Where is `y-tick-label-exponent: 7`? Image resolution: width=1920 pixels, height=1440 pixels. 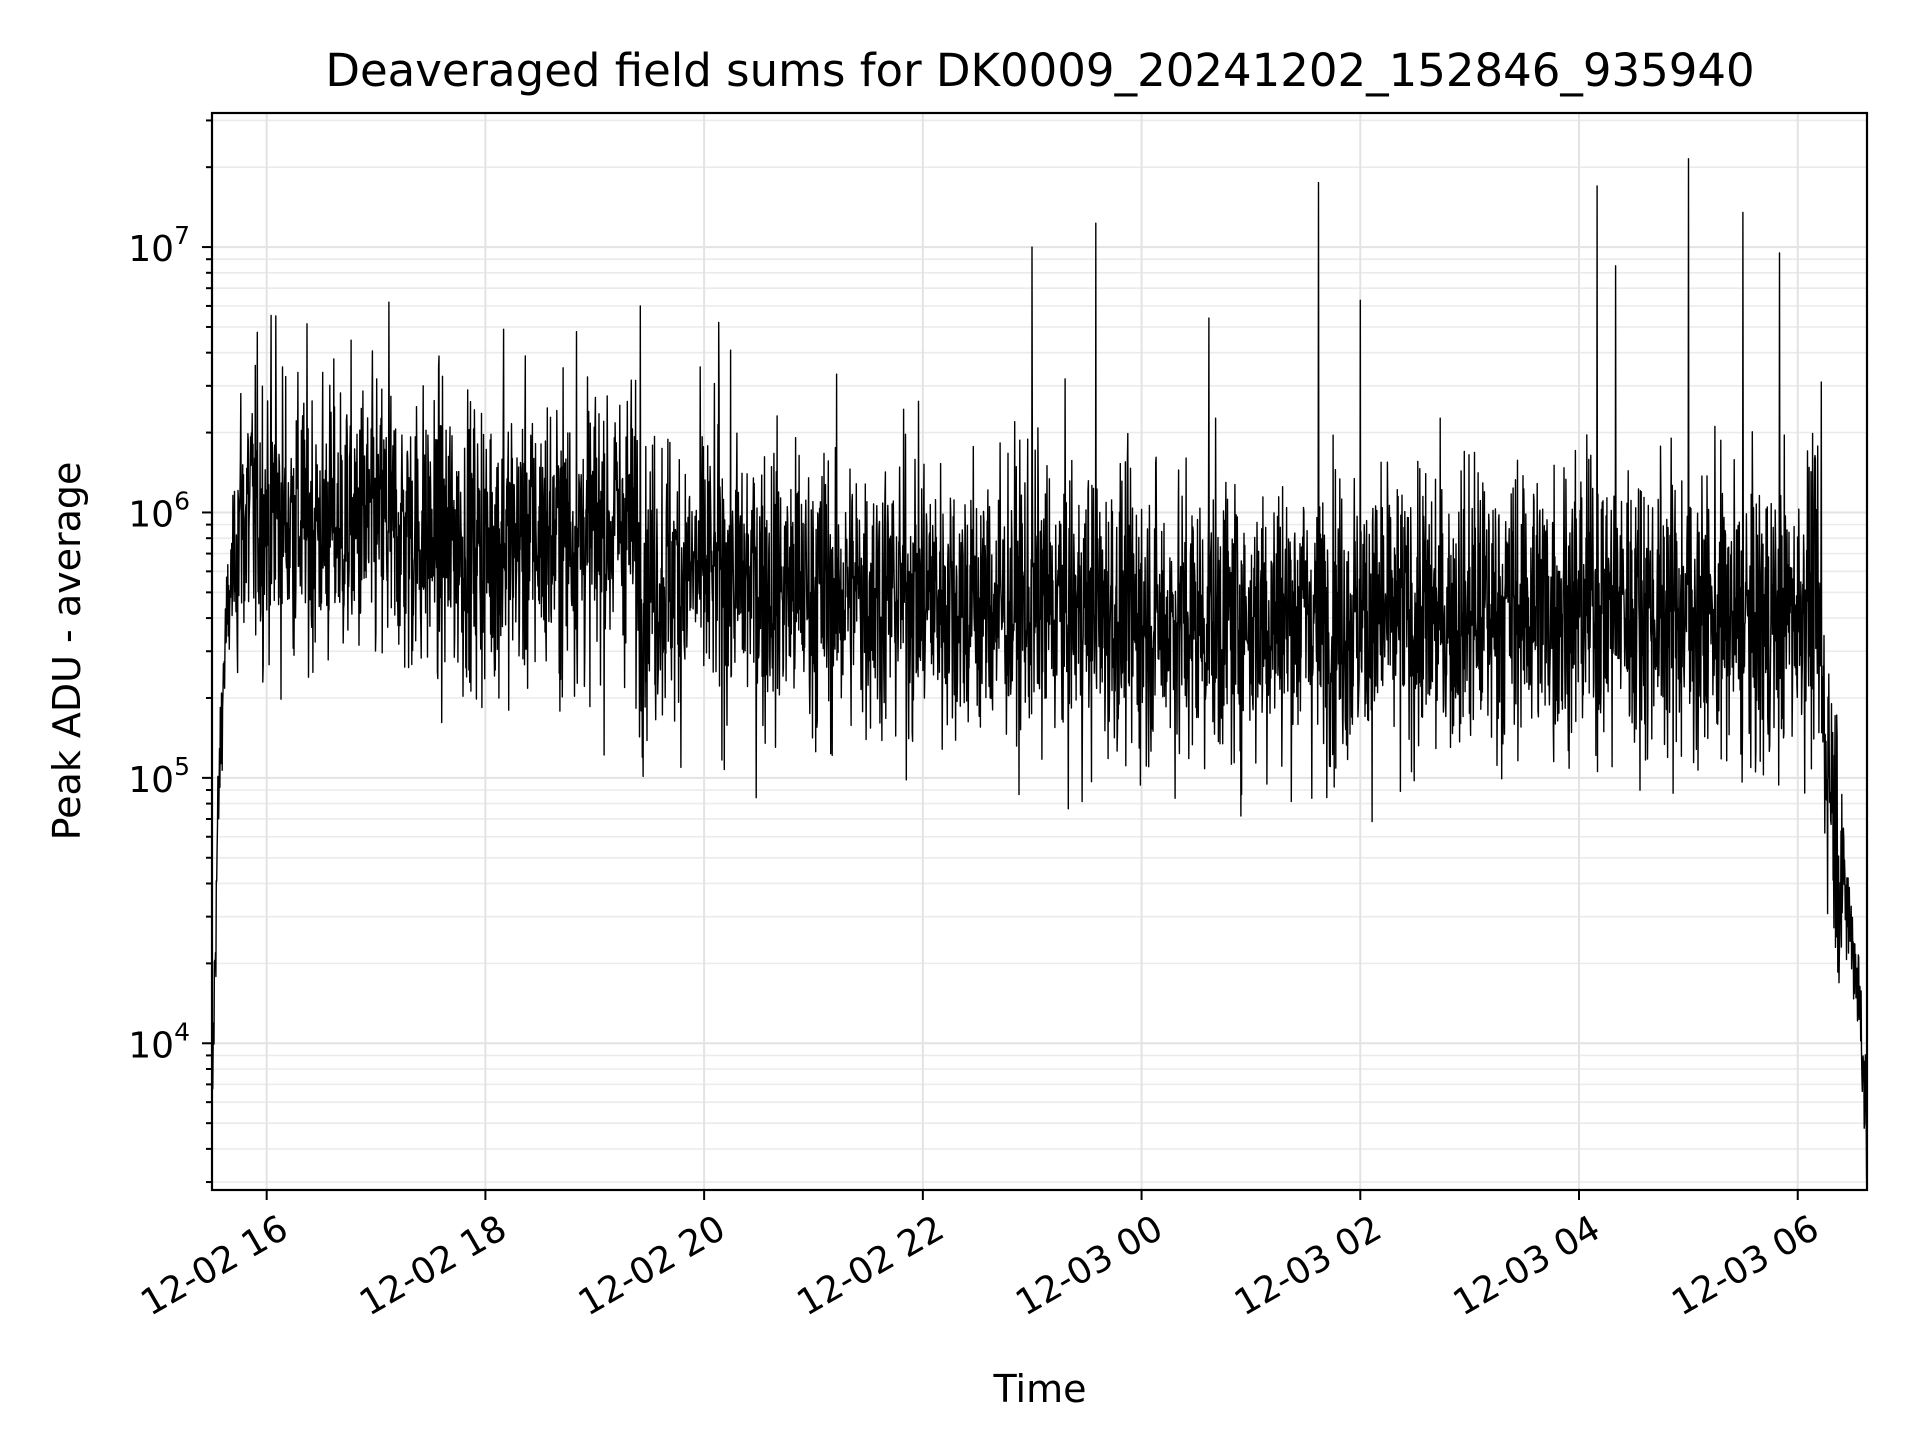 y-tick-label-exponent: 7 is located at coordinates (182, 235).